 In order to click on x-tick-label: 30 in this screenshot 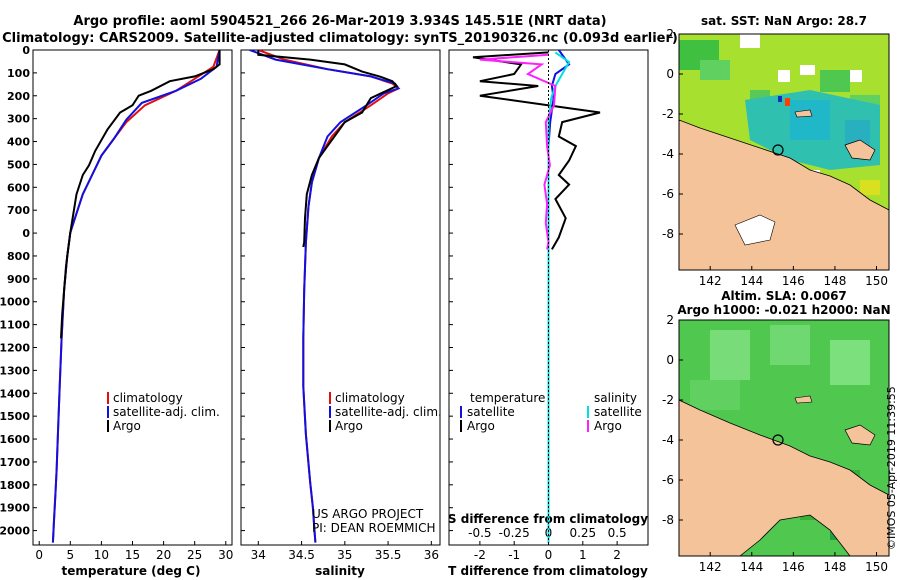, I will do `click(225, 555)`.